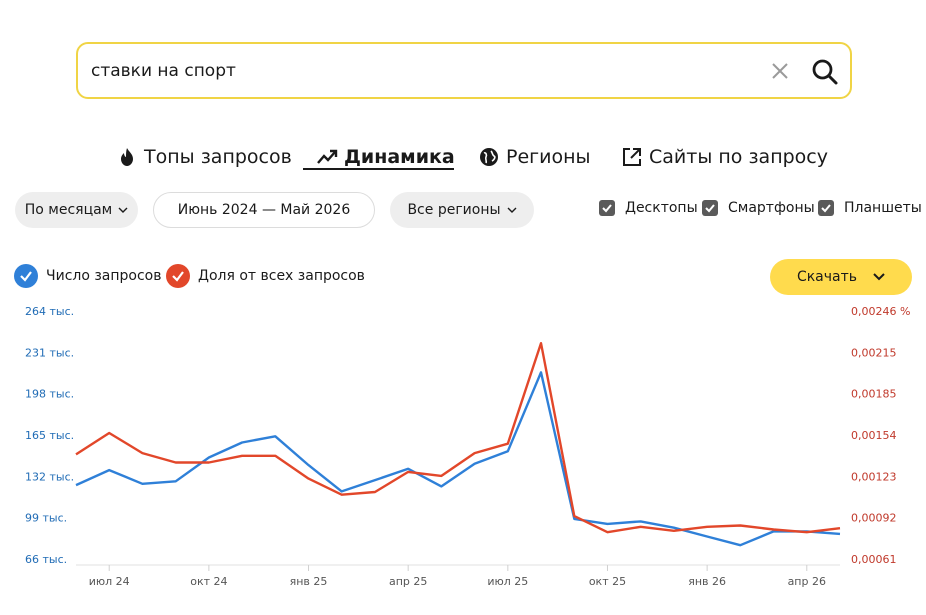 The width and height of the screenshot is (926, 615). I want to click on x-axis-tick-label: окт 24, so click(208, 581).